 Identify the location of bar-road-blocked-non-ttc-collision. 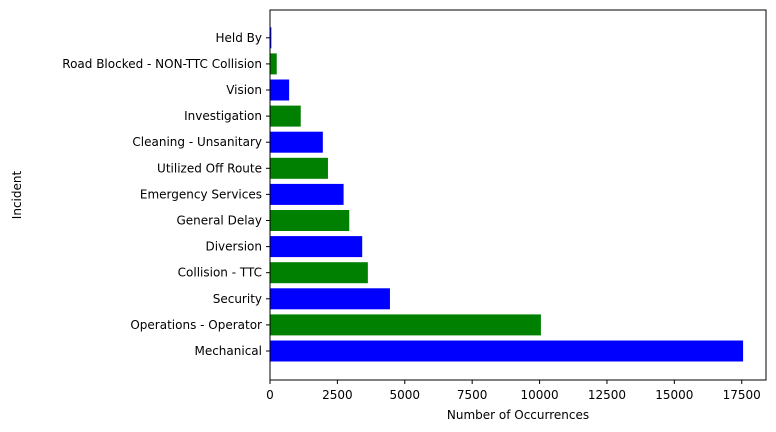
(273, 64).